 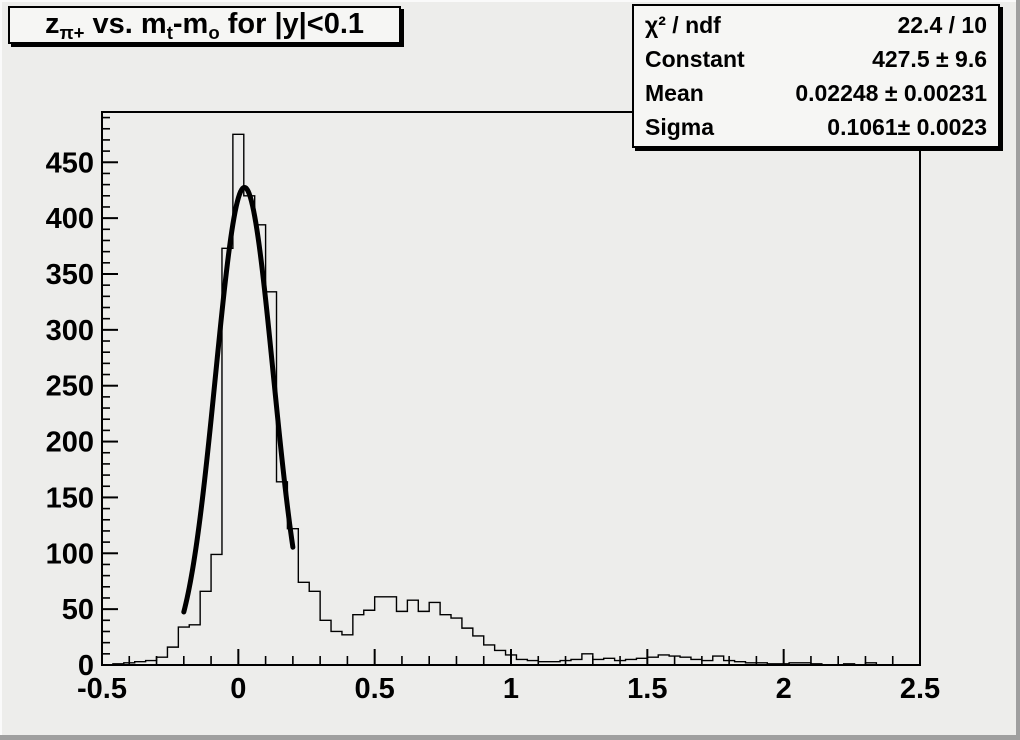 What do you see at coordinates (680, 126) in the screenshot?
I see `stats-label-sigma: Sigma` at bounding box center [680, 126].